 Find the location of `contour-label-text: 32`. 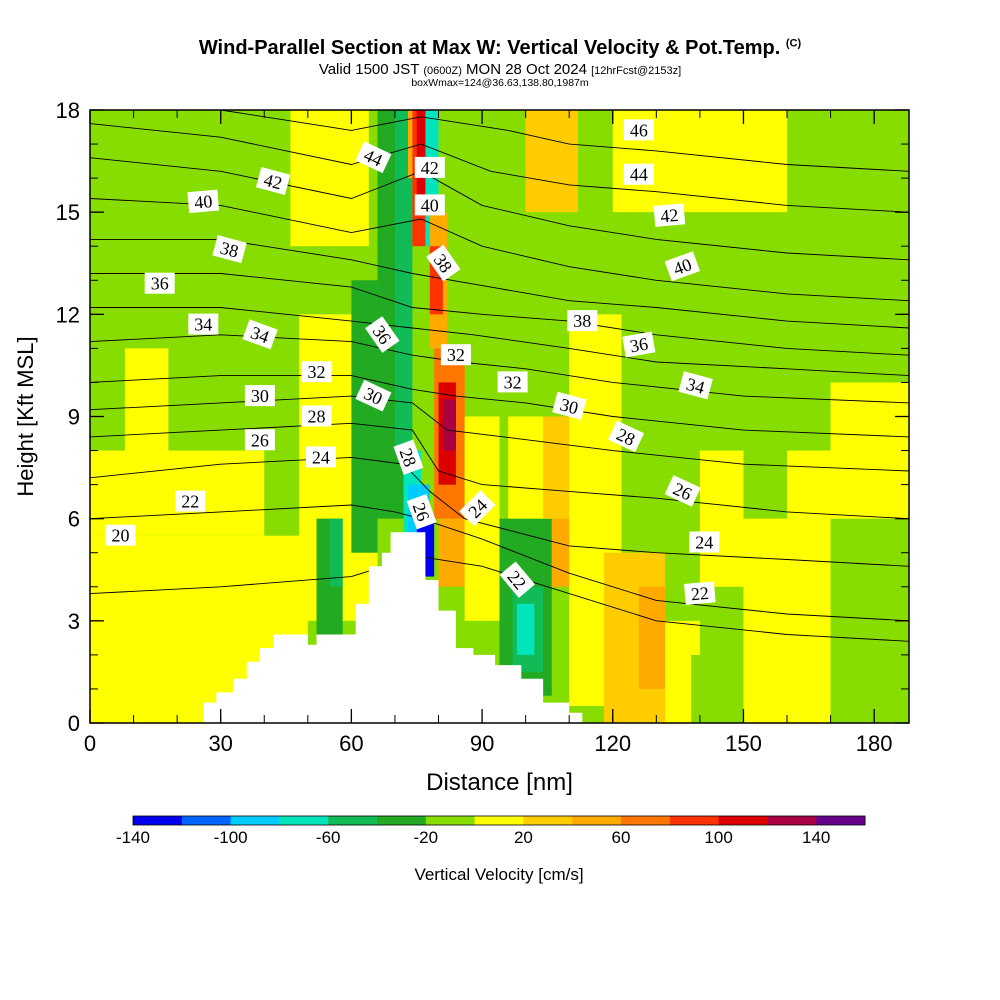

contour-label-text: 32 is located at coordinates (513, 382).